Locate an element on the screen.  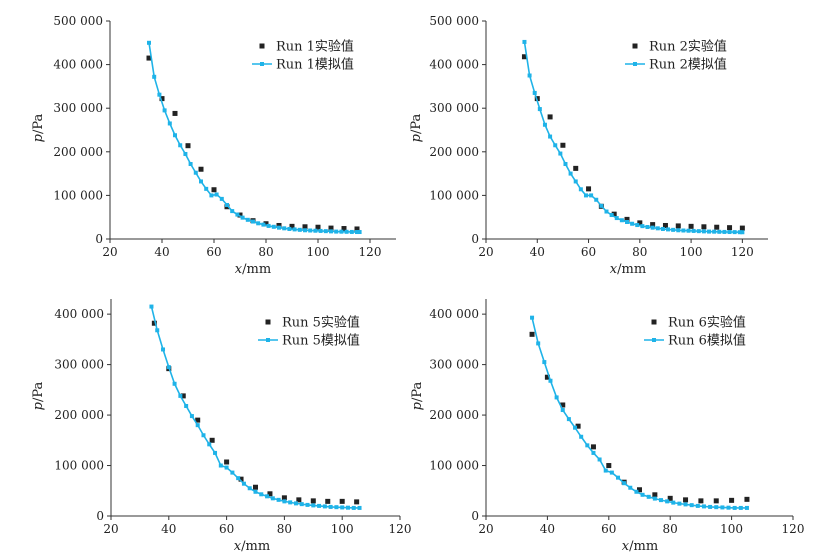
legend-label: Run 1模拟值 is located at coordinates (315, 65).